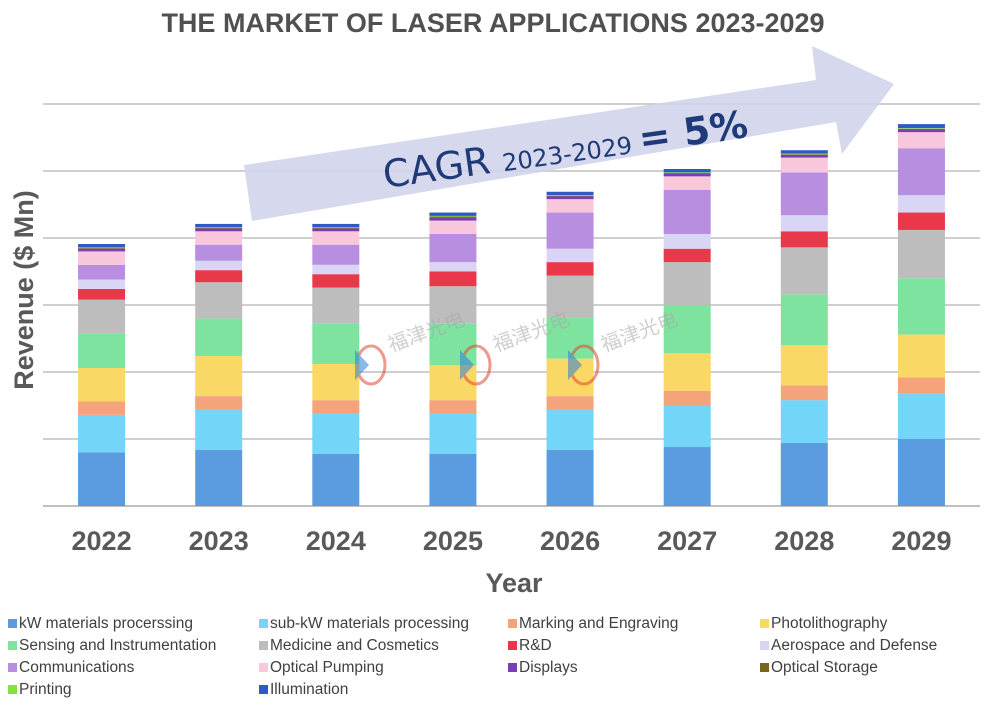 This screenshot has width=1000, height=709. What do you see at coordinates (102, 375) in the screenshot?
I see `bar-column-2022` at bounding box center [102, 375].